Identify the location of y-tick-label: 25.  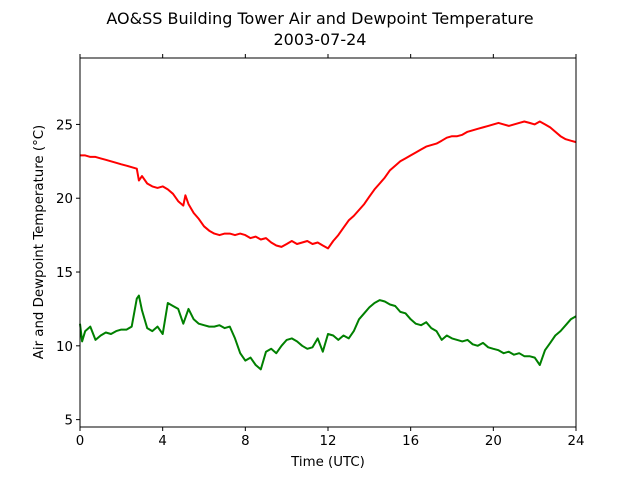
(64, 125).